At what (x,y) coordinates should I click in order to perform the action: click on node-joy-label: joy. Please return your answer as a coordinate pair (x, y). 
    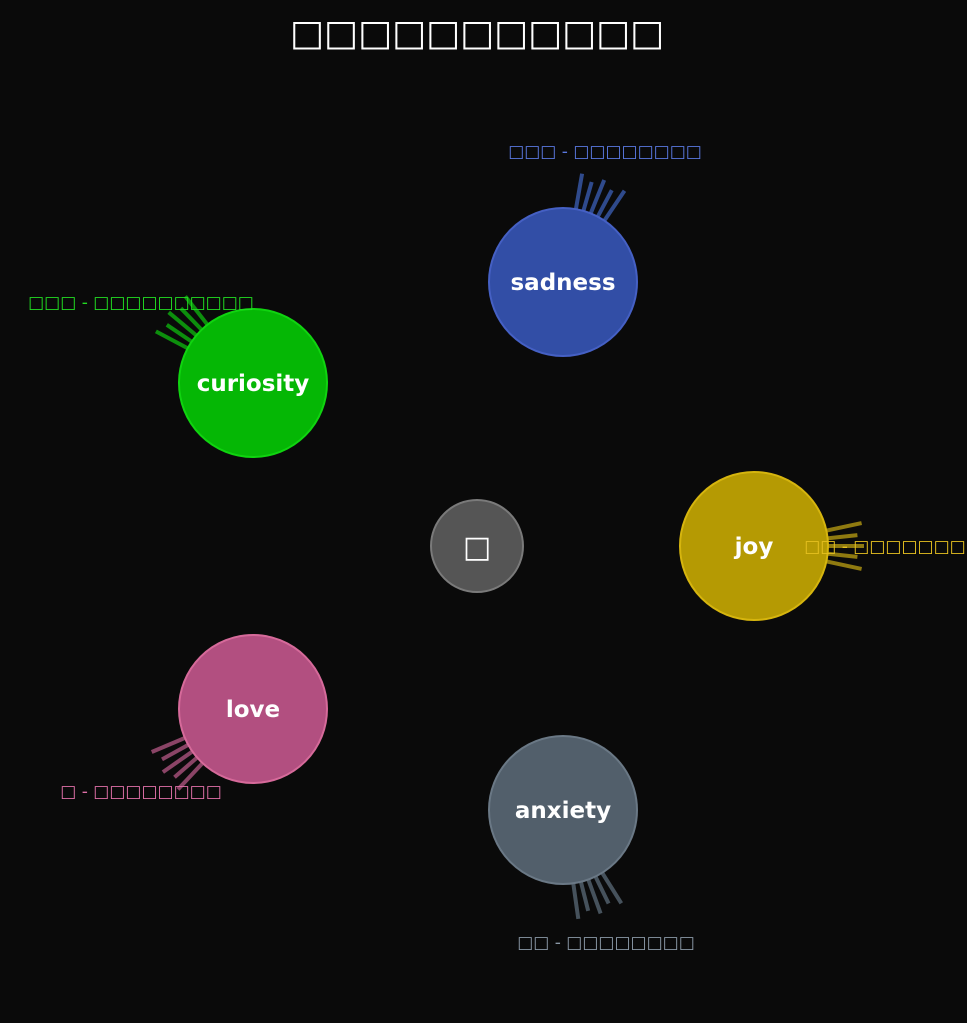
    Looking at the image, I should click on (754, 547).